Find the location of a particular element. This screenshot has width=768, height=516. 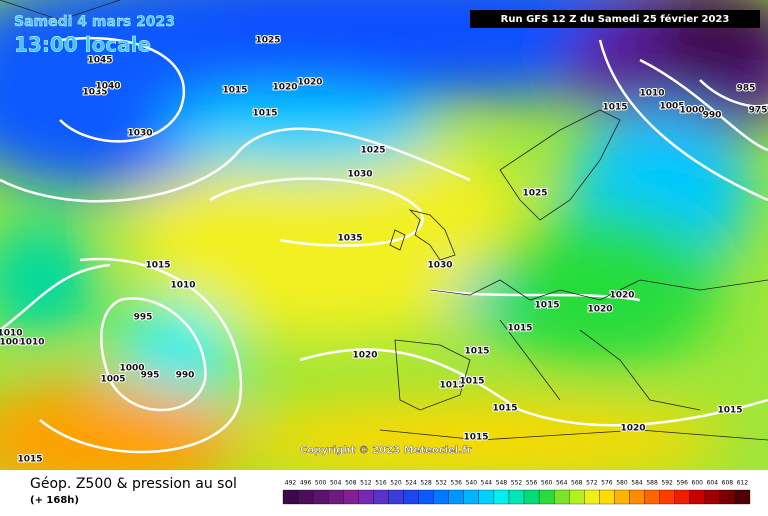

valid-date: Samedi 4 mars 2023 is located at coordinates (94, 22).